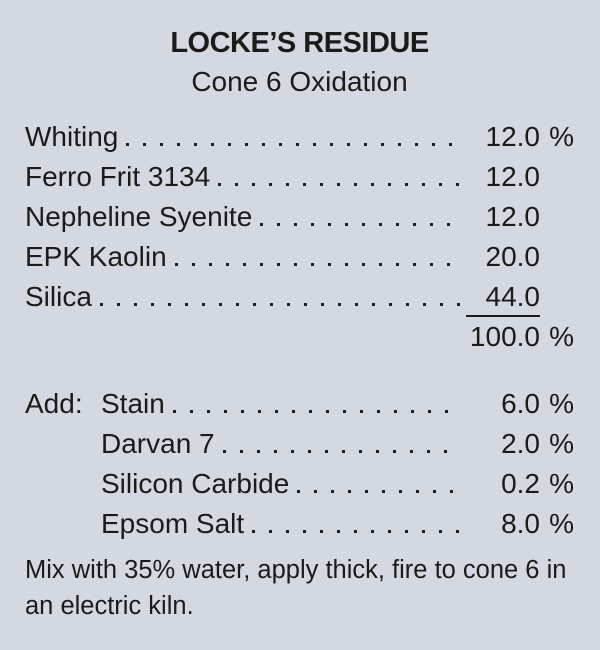 The width and height of the screenshot is (600, 650). What do you see at coordinates (520, 403) in the screenshot?
I see `ingredient-value: 6.0` at bounding box center [520, 403].